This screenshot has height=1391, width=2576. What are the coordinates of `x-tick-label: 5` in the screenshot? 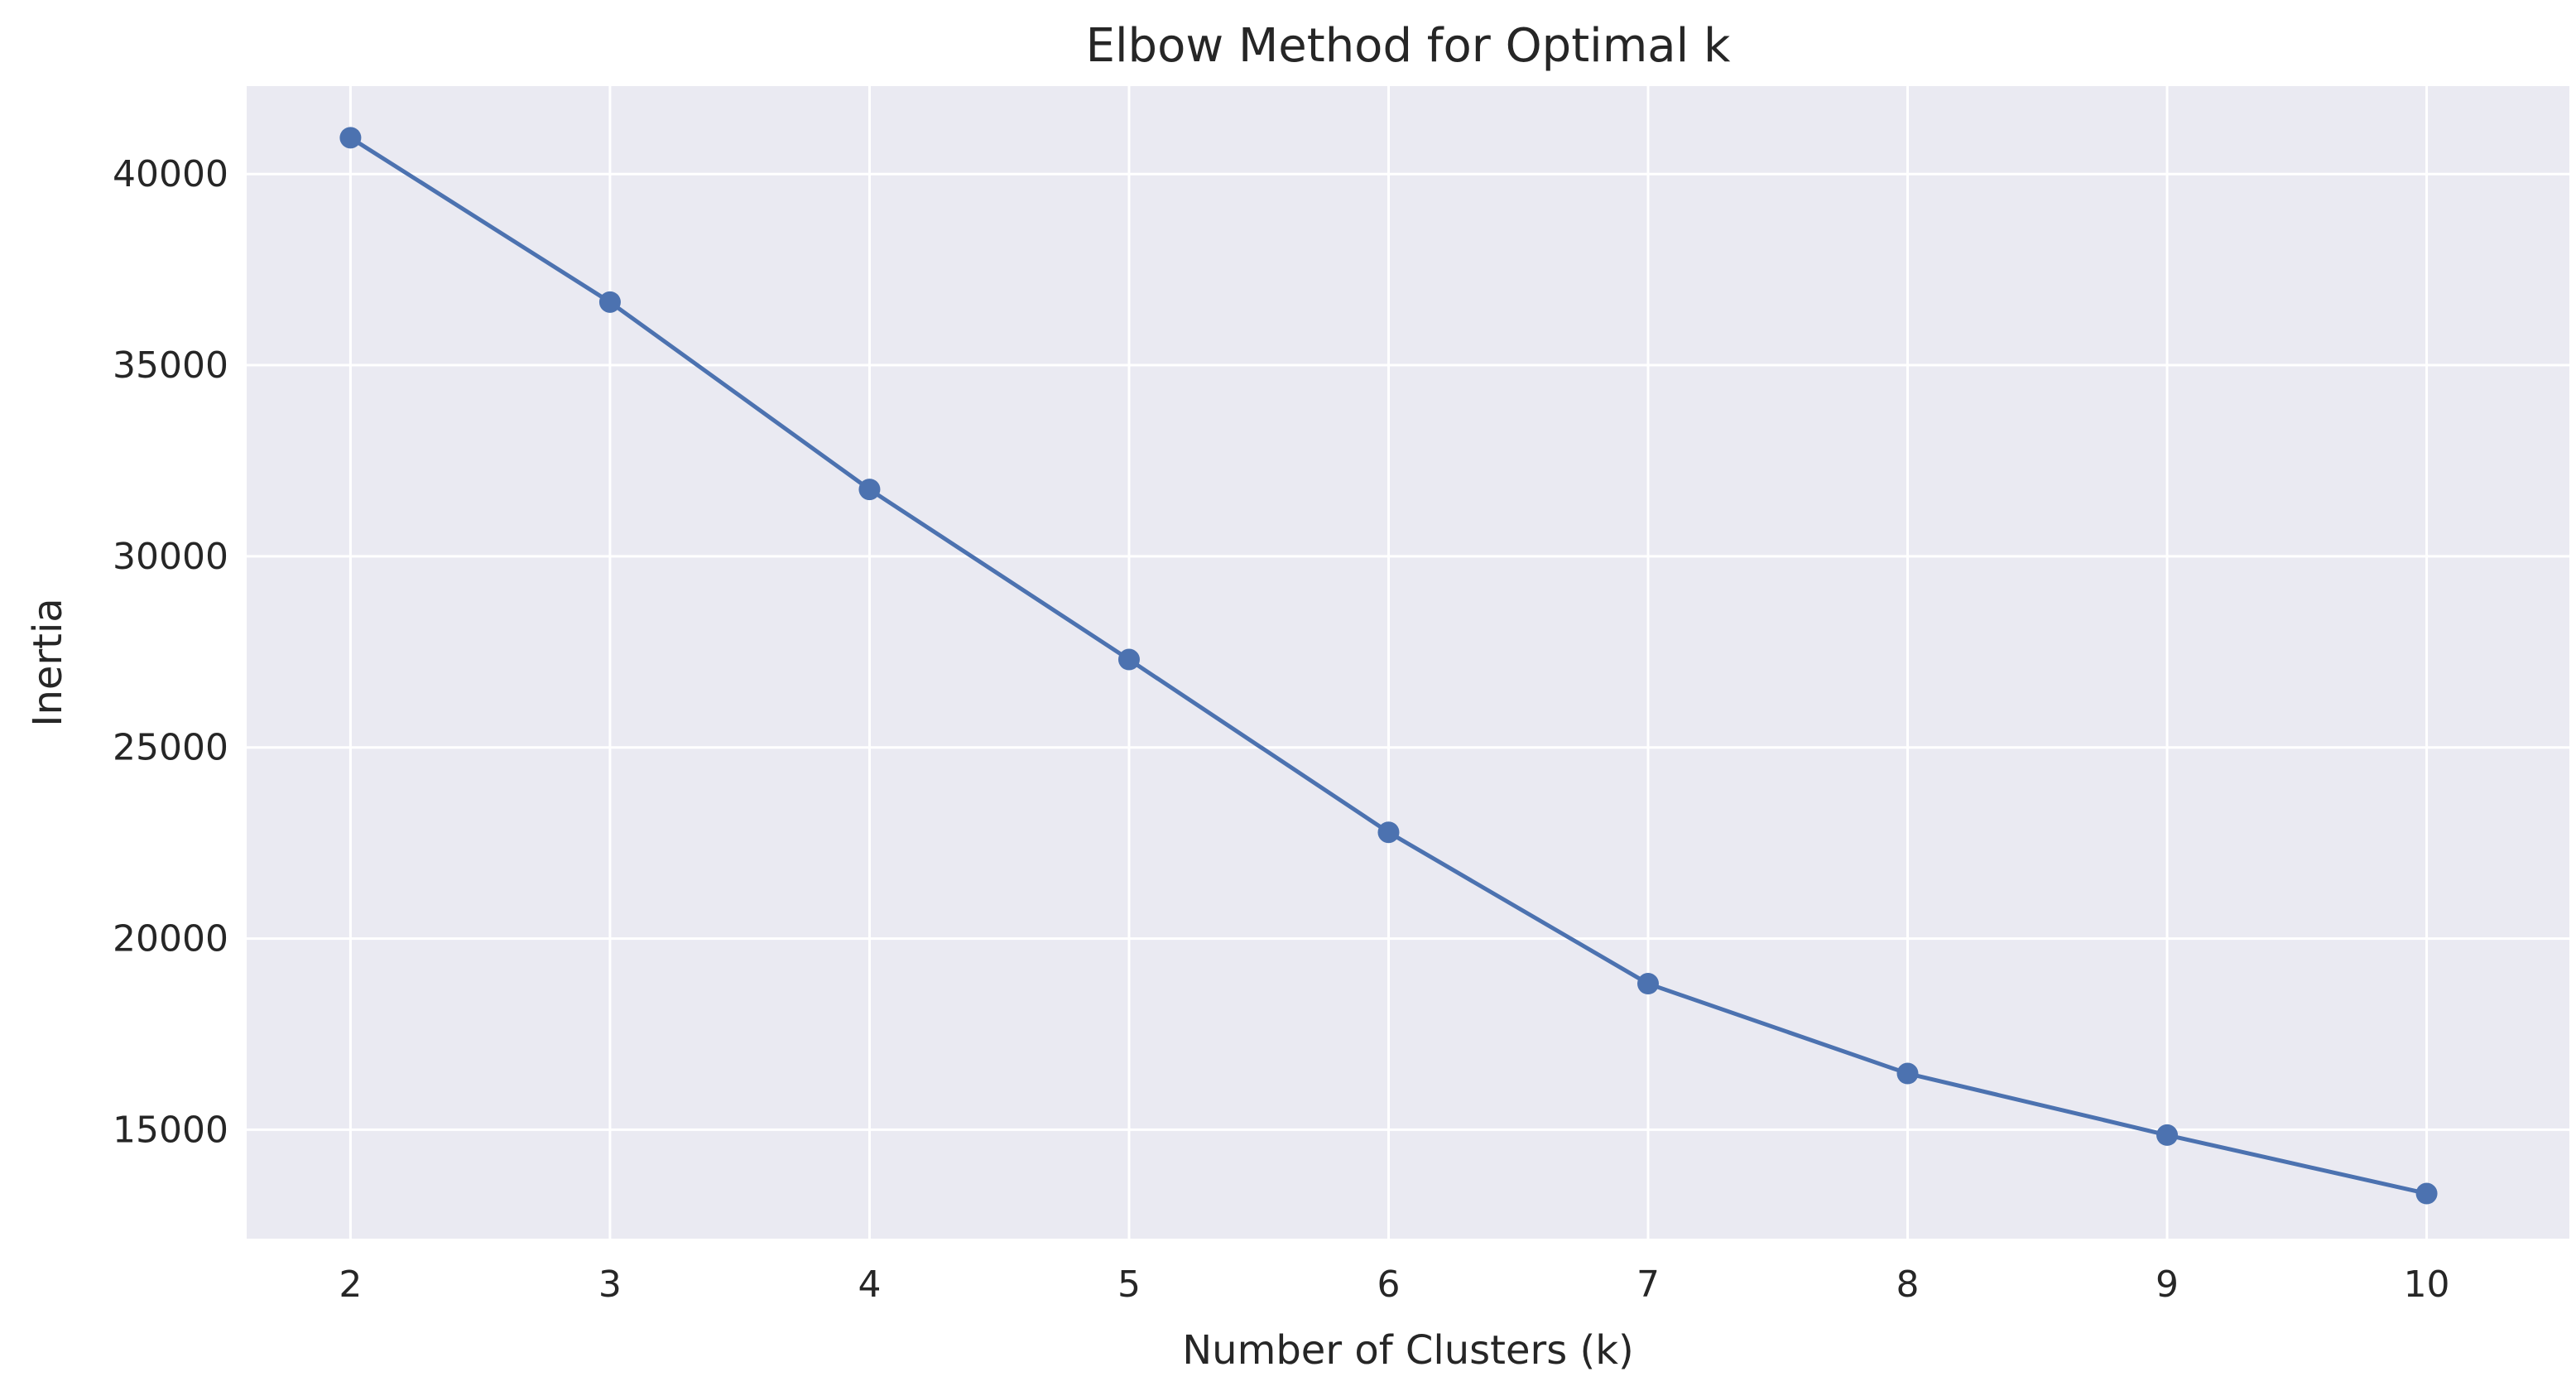 It's located at (1129, 1284).